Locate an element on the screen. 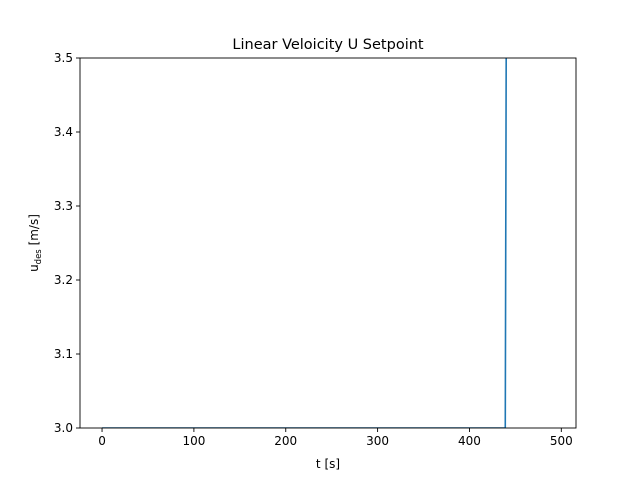 This screenshot has width=640, height=480. x-tick-label: 500 is located at coordinates (561, 441).